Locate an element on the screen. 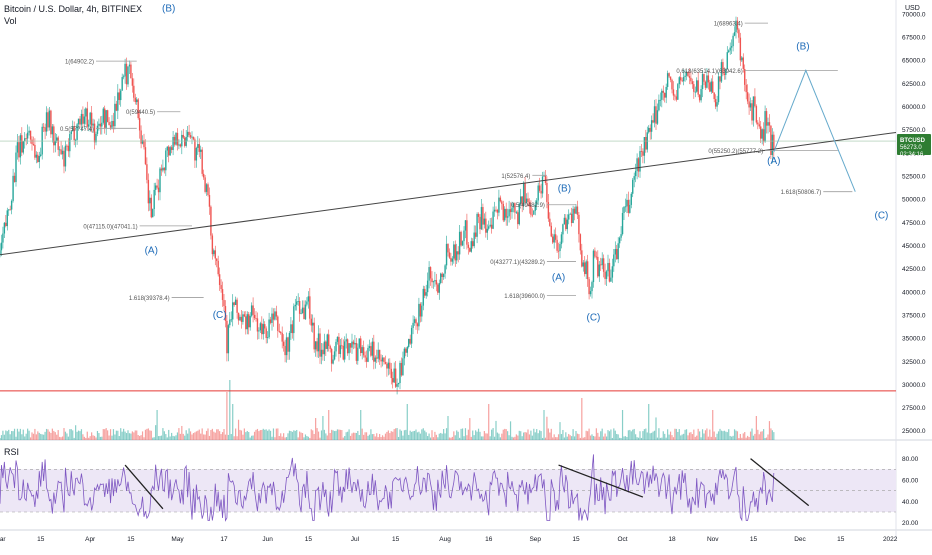  x-tick-label: Aug is located at coordinates (445, 539).